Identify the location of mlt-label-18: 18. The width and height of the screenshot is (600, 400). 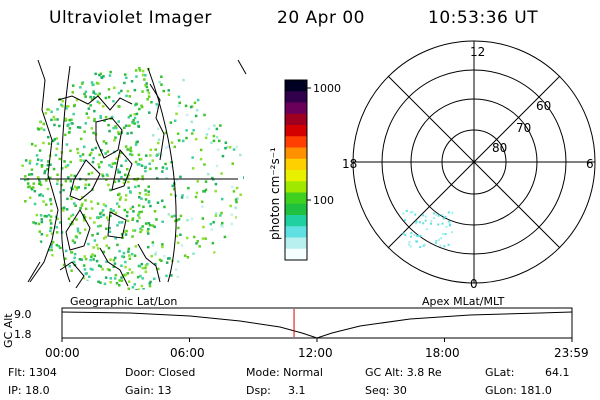
(349, 164).